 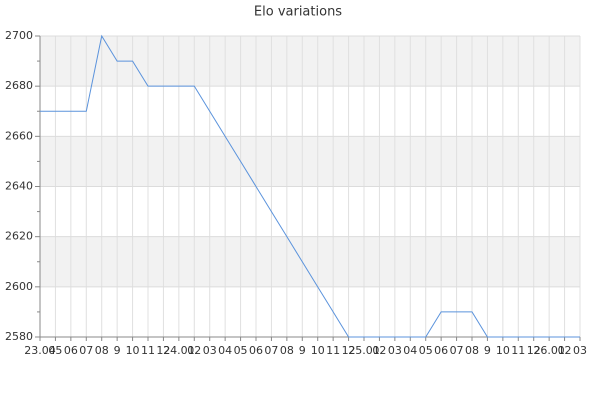 What do you see at coordinates (298, 12) in the screenshot?
I see `chart-title: Elo variations` at bounding box center [298, 12].